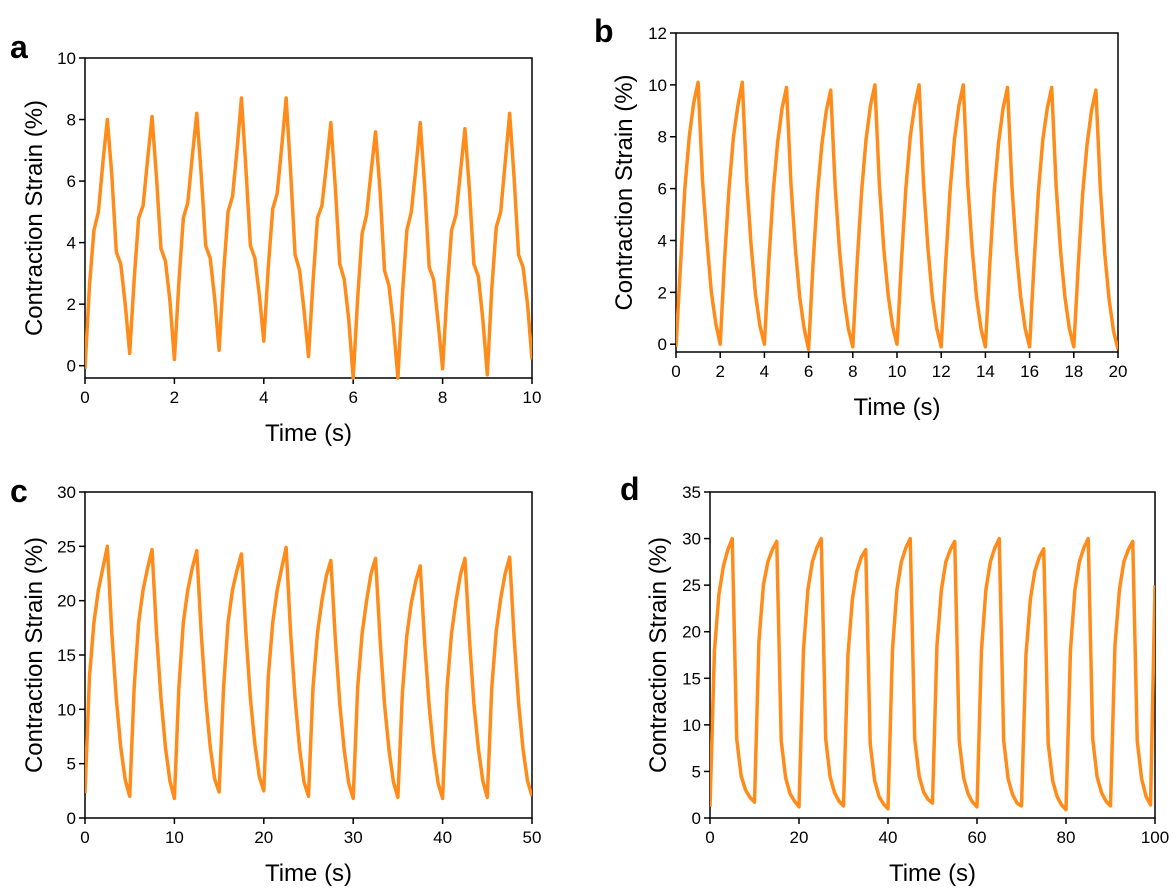 The height and width of the screenshot is (895, 1173). I want to click on x-tick-label: 16, so click(1029, 371).